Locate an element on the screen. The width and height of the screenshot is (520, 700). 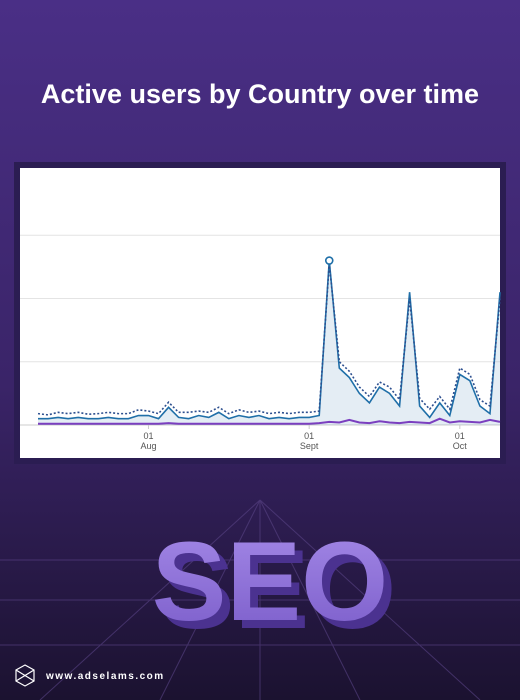
peak-marker is located at coordinates (329, 260).